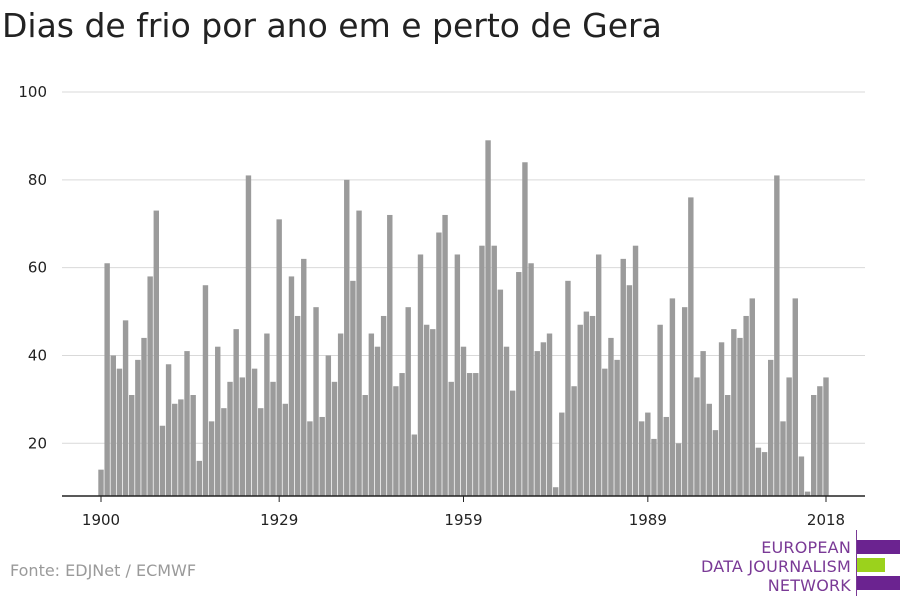  I want to click on bar-1929, so click(279, 357).